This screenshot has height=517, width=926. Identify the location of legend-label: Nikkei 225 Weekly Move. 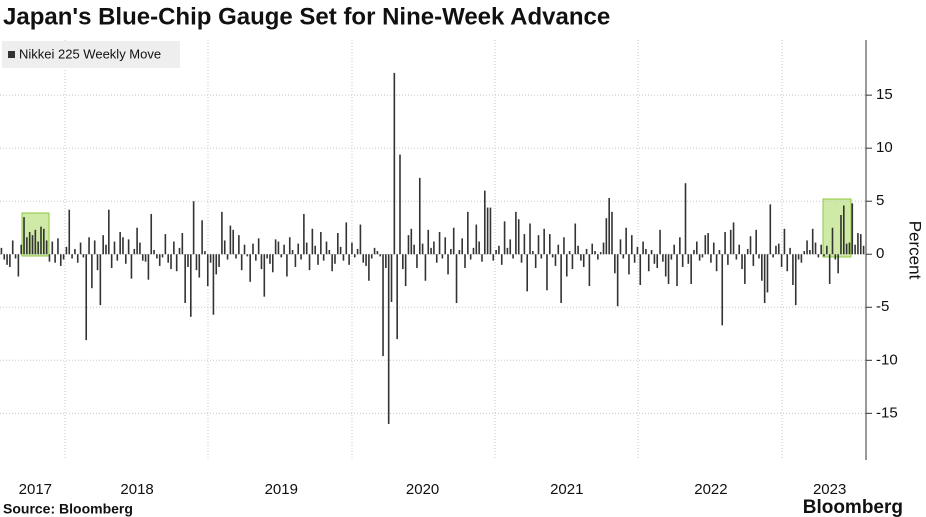
(90, 53).